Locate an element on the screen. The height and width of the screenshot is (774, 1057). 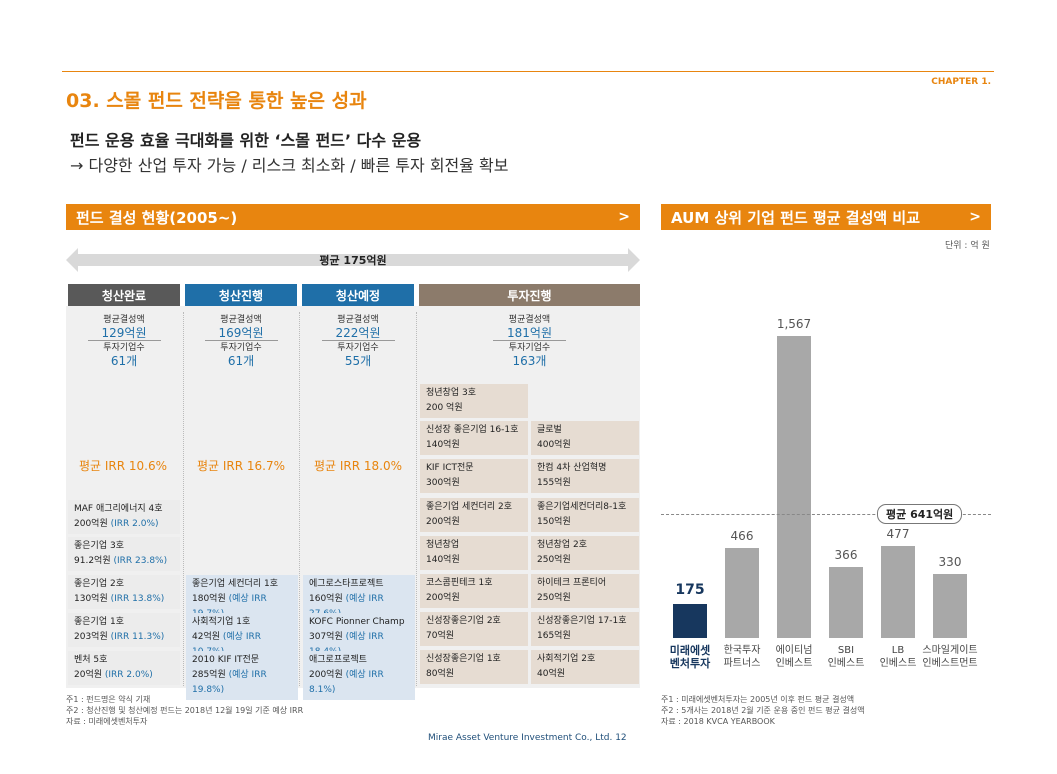
chart-category-label: SBI 인베스트 is located at coordinates (846, 657).